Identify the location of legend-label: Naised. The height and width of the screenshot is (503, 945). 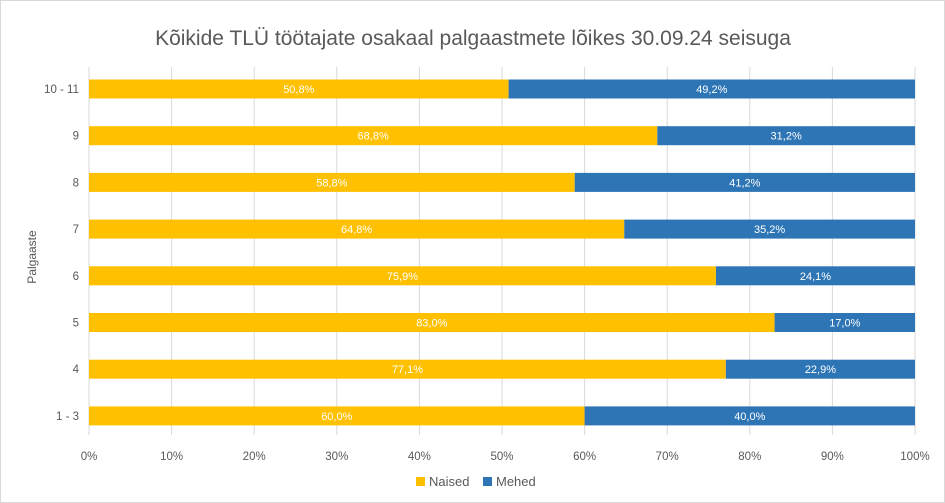
(449, 481).